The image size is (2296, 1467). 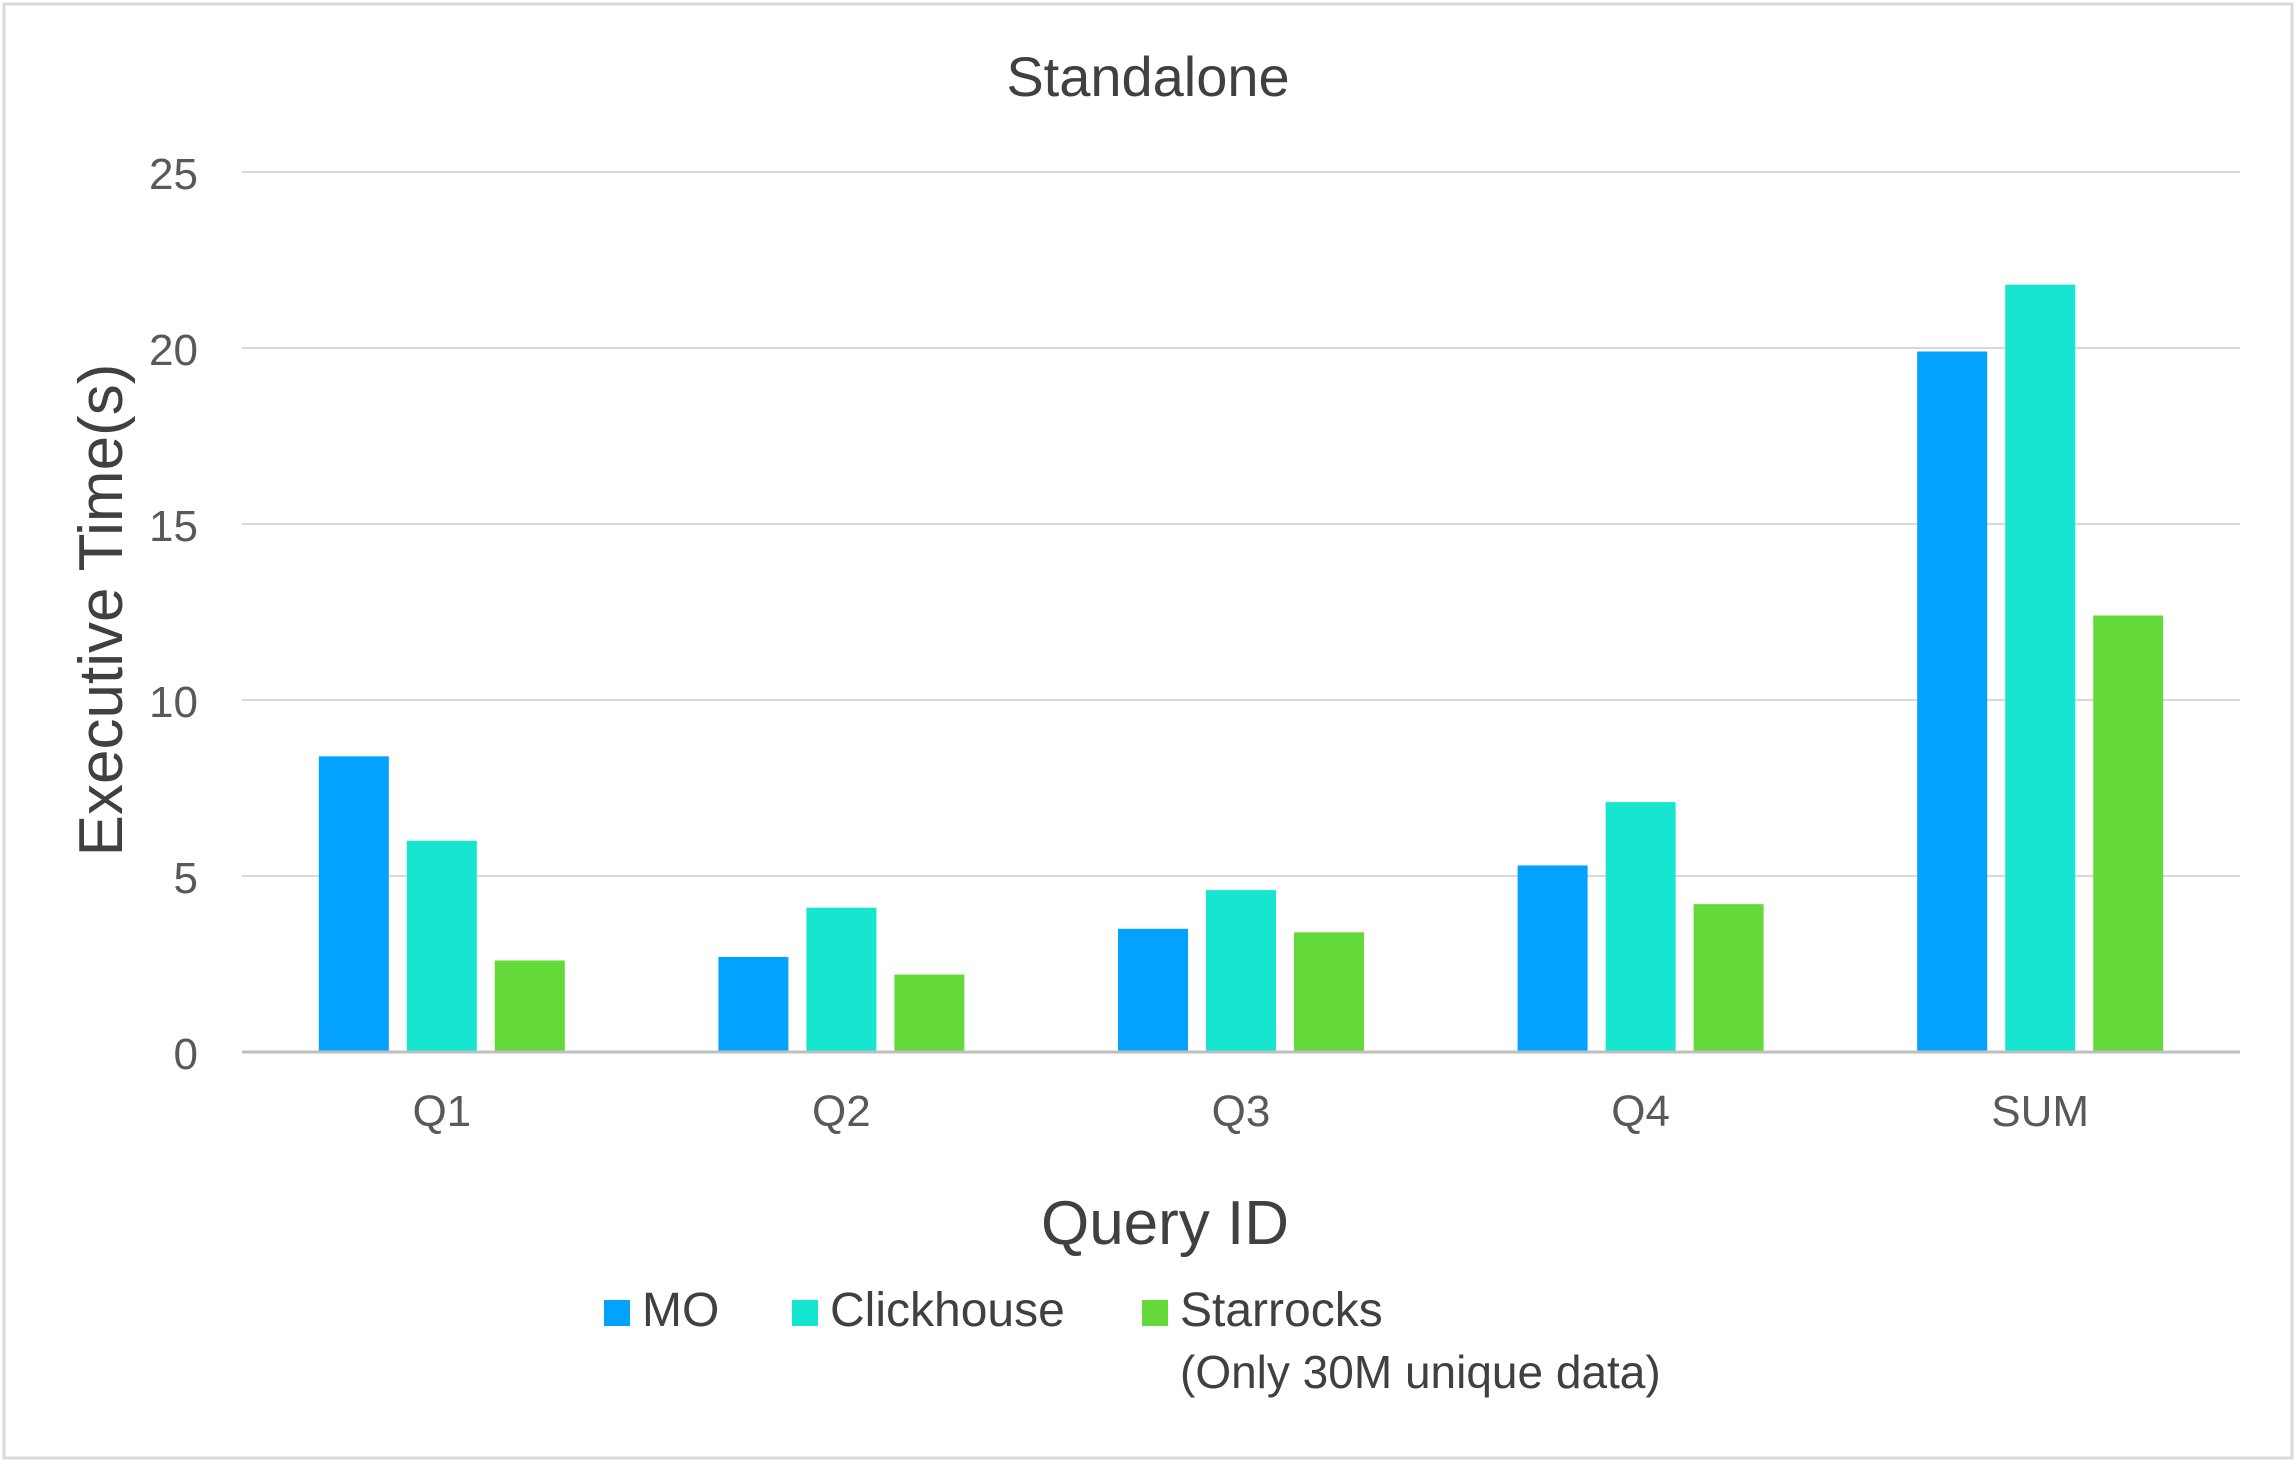 I want to click on legend-label-note: (Only 30M unique data), so click(x=1420, y=1372).